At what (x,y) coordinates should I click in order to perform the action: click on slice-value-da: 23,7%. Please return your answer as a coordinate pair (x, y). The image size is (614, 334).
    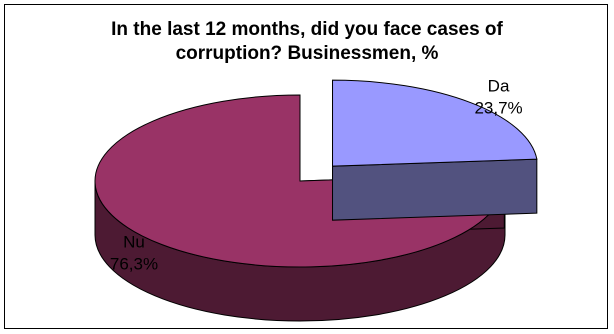
    Looking at the image, I should click on (498, 108).